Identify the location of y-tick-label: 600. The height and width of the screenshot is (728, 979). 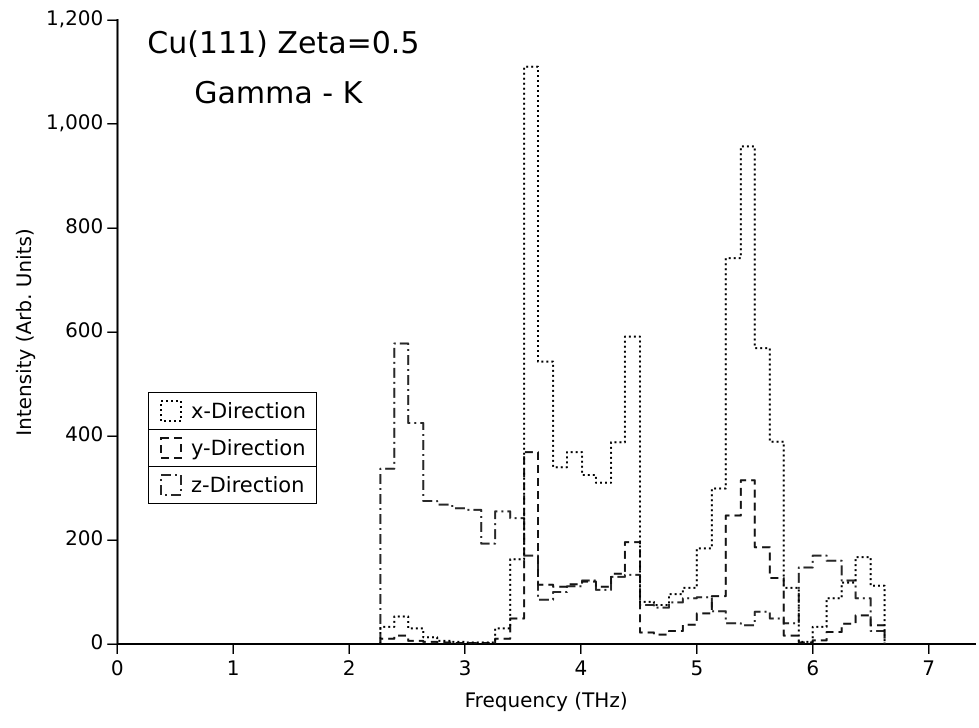
(84, 330).